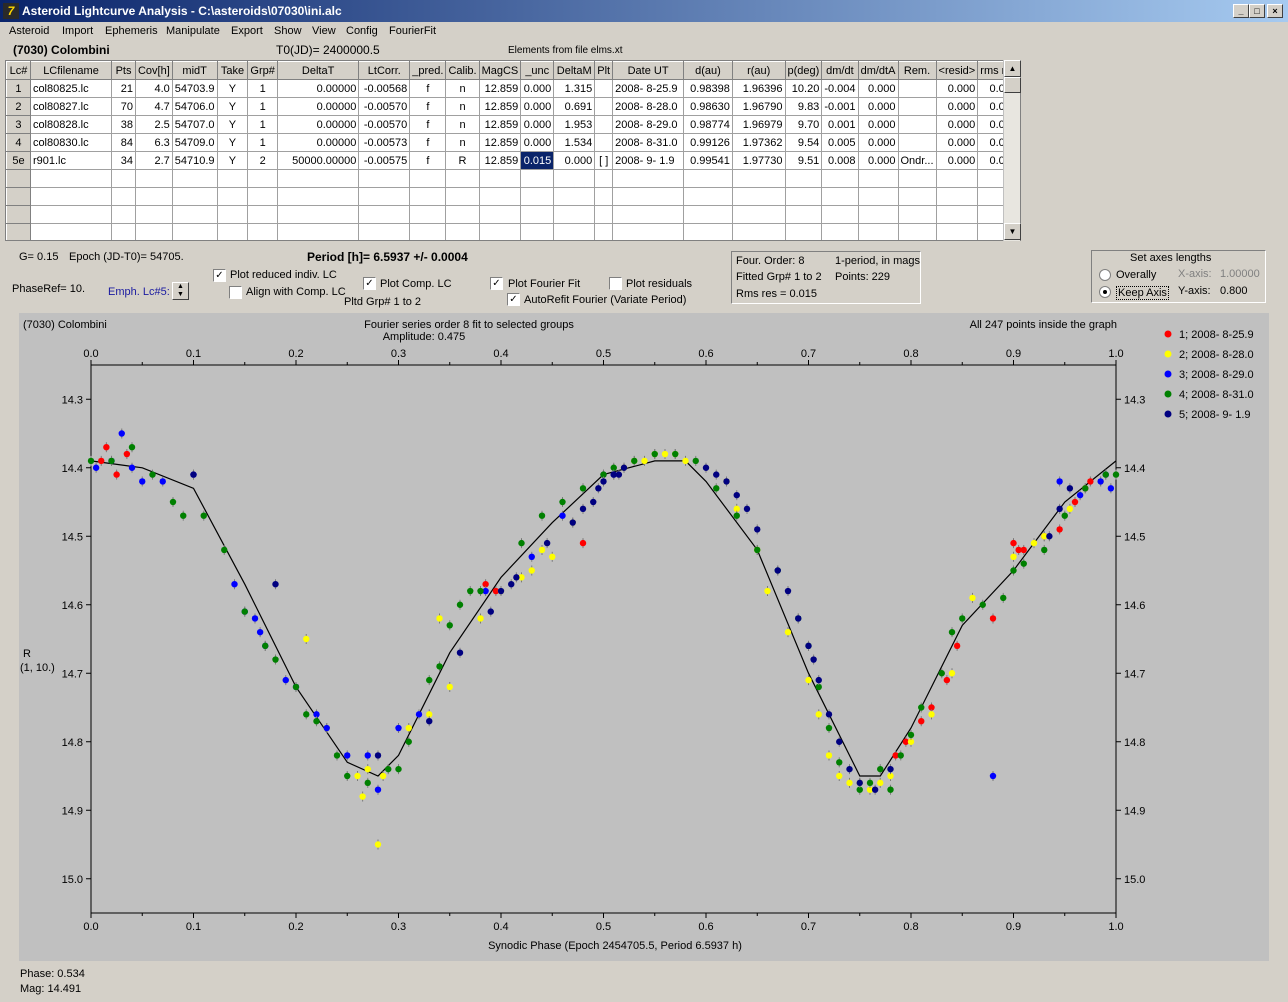 This screenshot has width=1288, height=1002. I want to click on column-header: _unc, so click(537, 70).